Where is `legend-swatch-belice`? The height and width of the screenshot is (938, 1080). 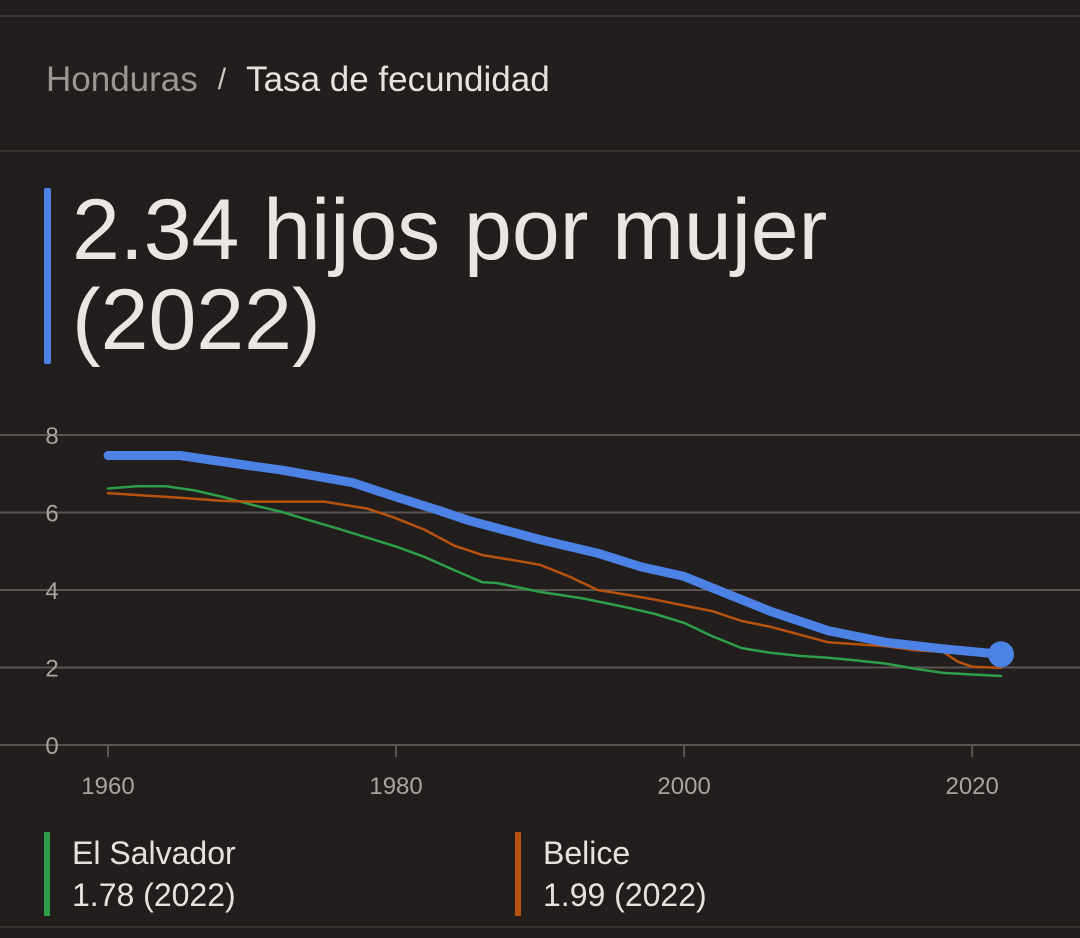 legend-swatch-belice is located at coordinates (518, 874).